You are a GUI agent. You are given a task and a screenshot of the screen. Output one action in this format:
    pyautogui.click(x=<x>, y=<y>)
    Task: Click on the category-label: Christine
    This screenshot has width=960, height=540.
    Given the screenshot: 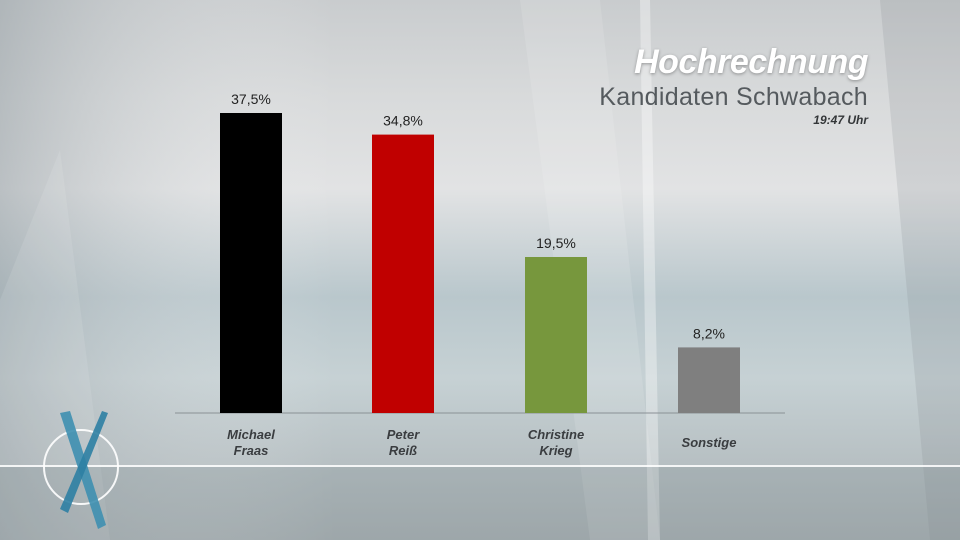 What is the action you would take?
    pyautogui.click(x=556, y=434)
    